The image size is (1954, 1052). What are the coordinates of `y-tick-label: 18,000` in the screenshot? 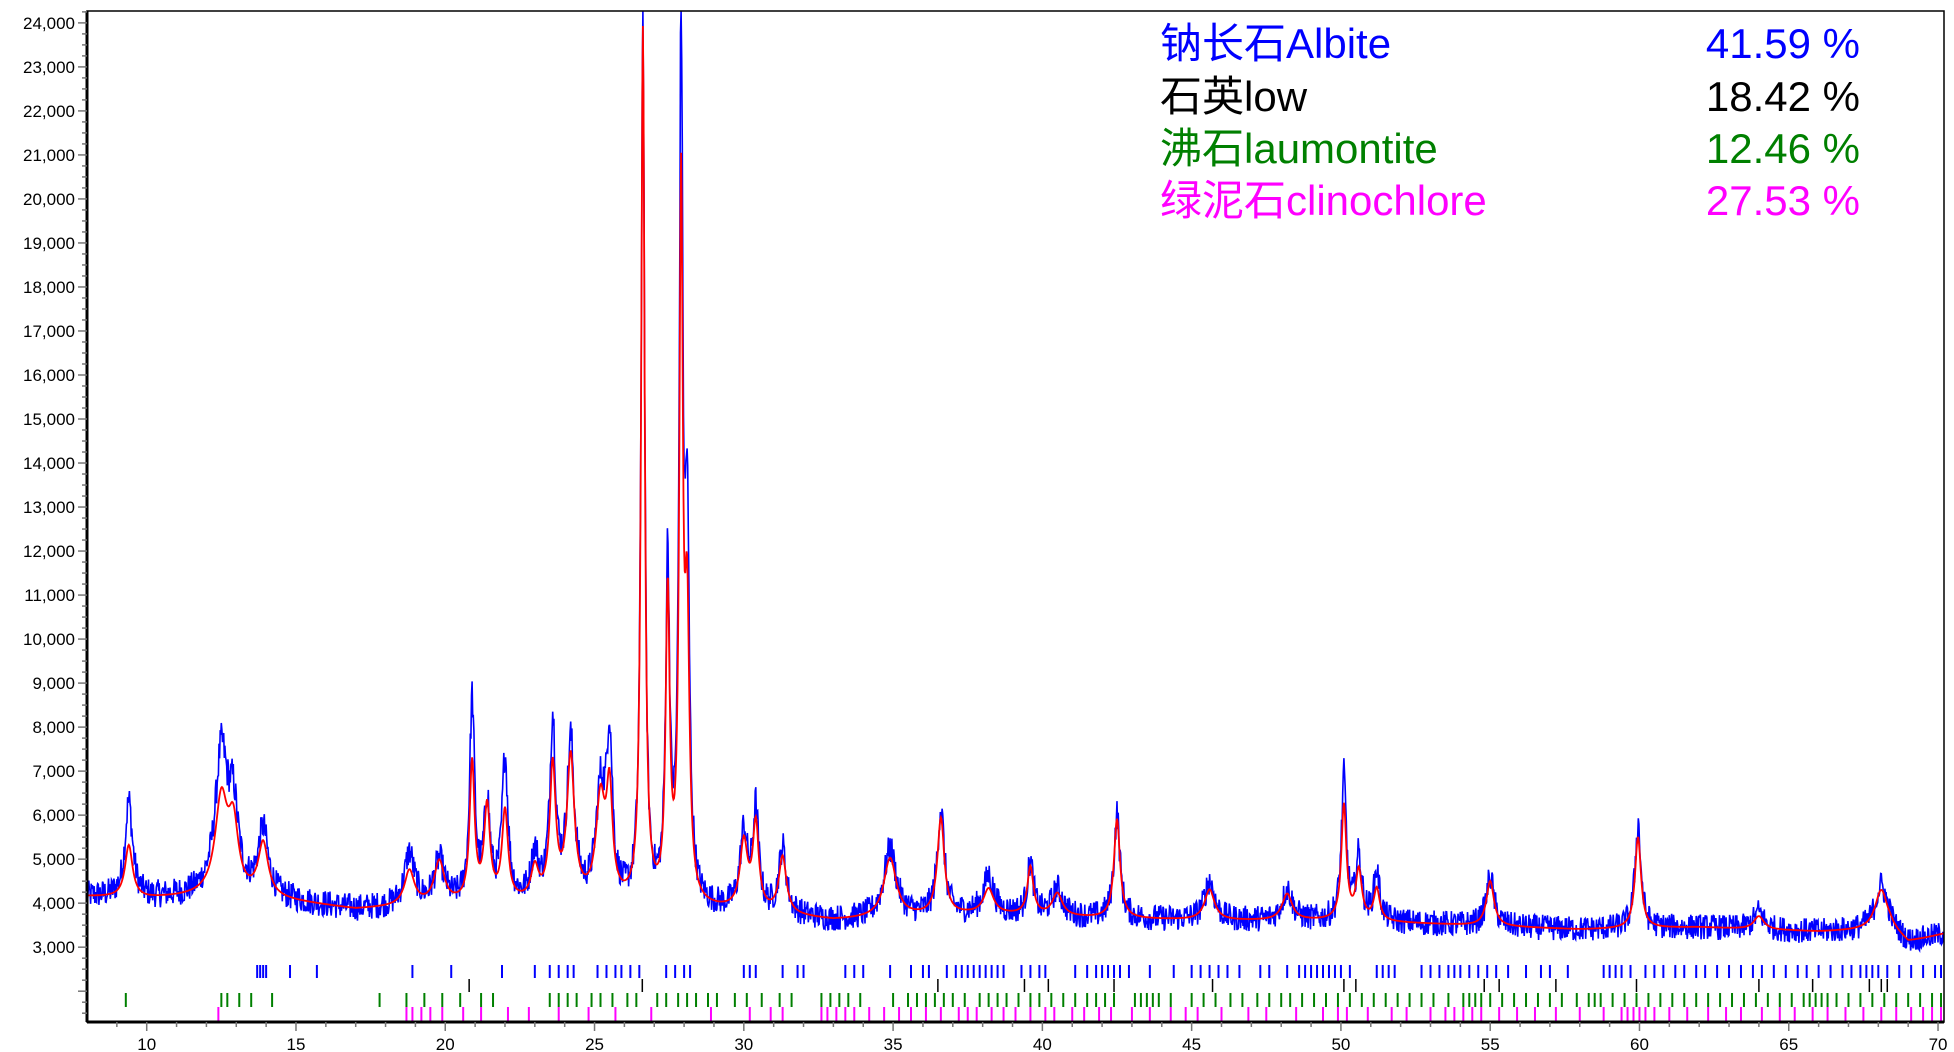 It's located at (49, 287).